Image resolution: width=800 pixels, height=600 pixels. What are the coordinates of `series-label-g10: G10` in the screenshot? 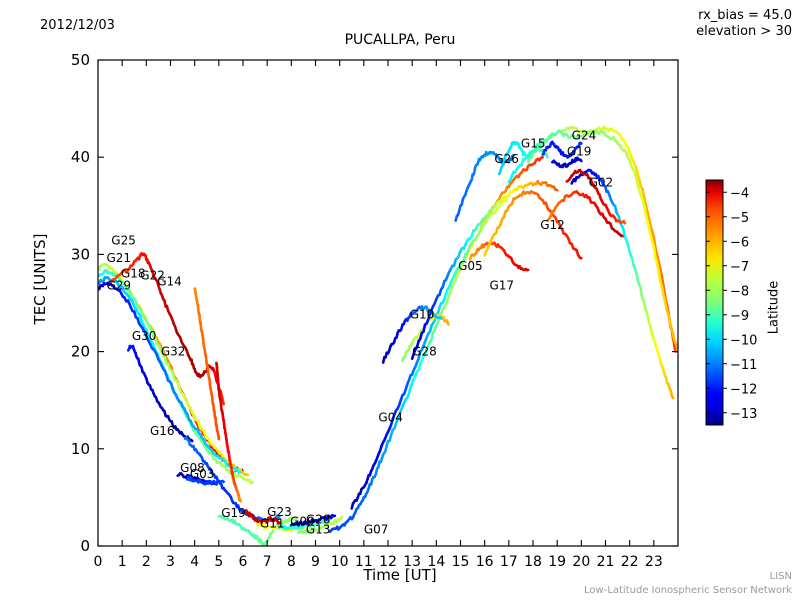 It's located at (422, 315).